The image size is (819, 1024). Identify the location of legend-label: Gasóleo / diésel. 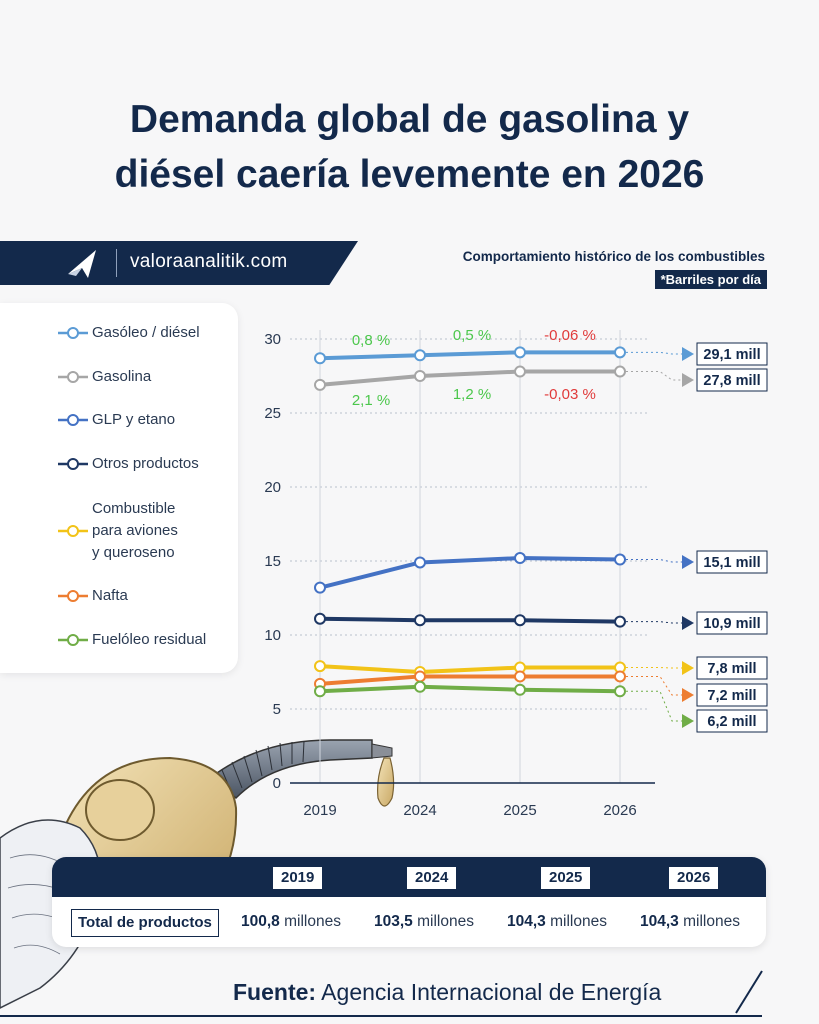
(146, 332).